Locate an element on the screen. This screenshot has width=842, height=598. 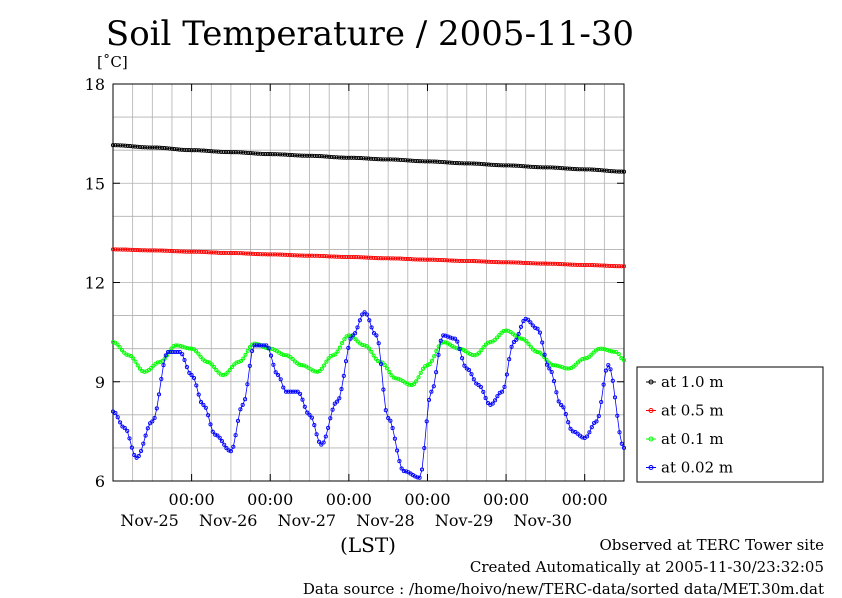
x-axis-label: (LST) is located at coordinates (368, 545).